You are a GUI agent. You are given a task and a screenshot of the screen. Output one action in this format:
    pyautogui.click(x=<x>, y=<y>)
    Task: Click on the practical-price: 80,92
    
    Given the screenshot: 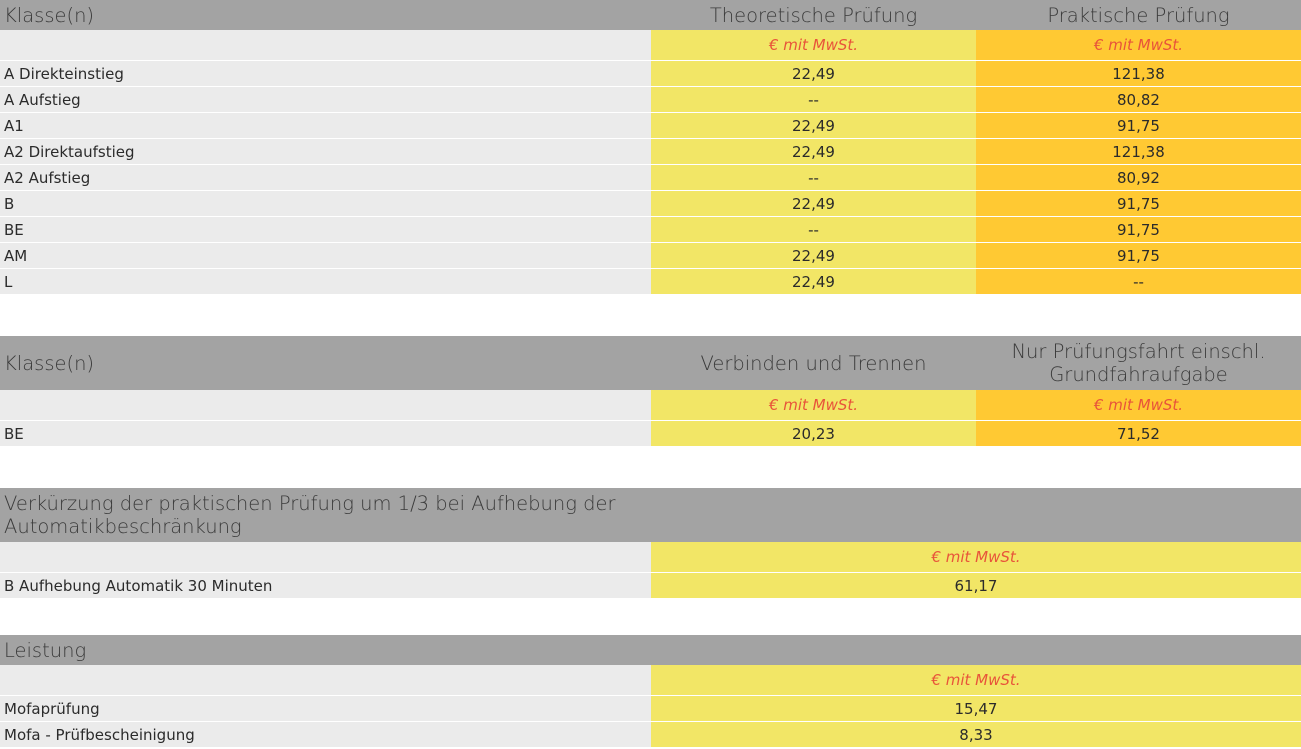 What is the action you would take?
    pyautogui.click(x=1138, y=177)
    